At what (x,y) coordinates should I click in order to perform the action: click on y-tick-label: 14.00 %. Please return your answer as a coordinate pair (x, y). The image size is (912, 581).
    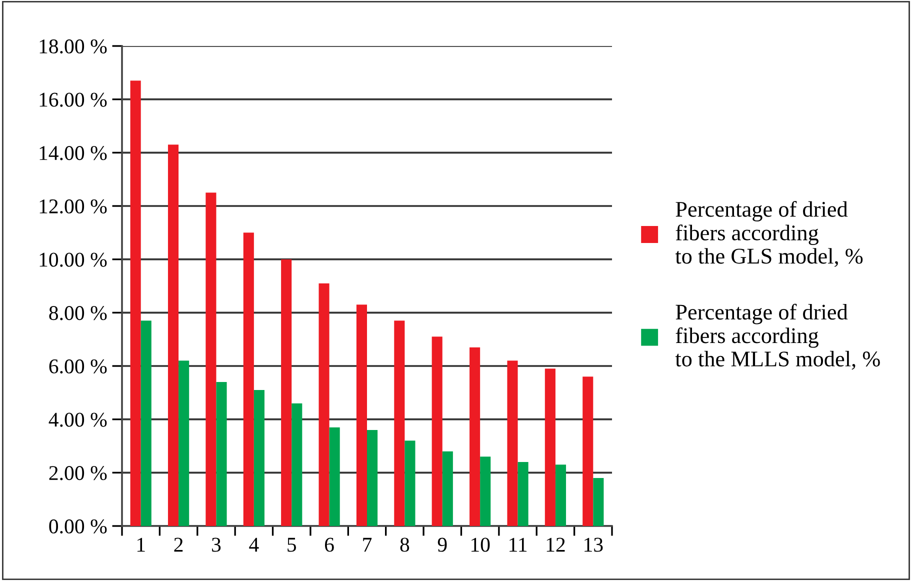
    Looking at the image, I should click on (73, 153).